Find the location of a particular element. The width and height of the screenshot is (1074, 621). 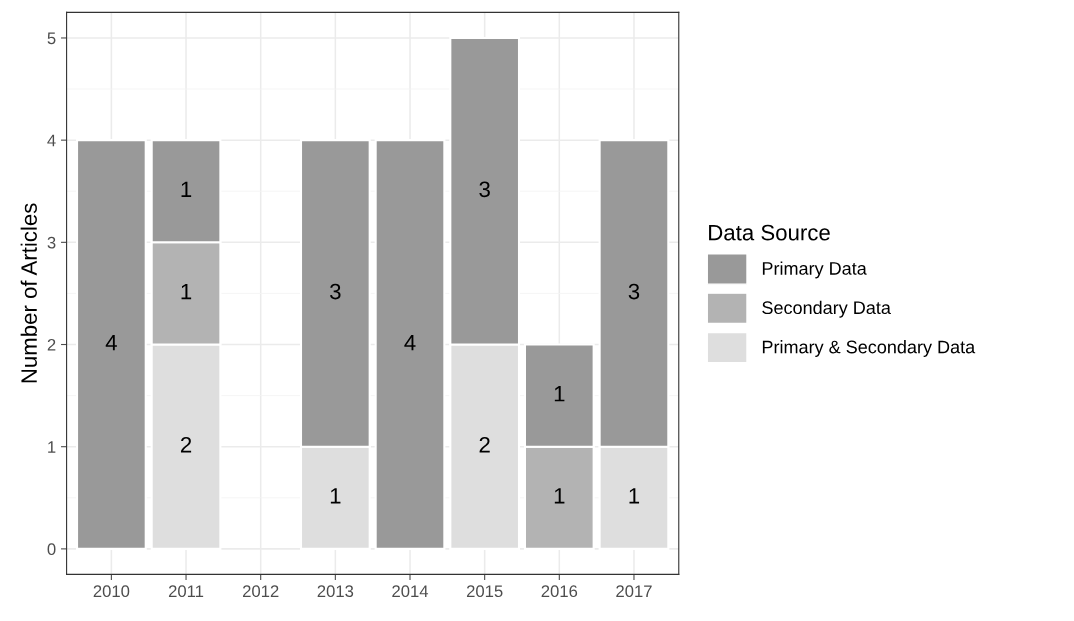

legend-label: Primary & Secondary Data is located at coordinates (869, 348).